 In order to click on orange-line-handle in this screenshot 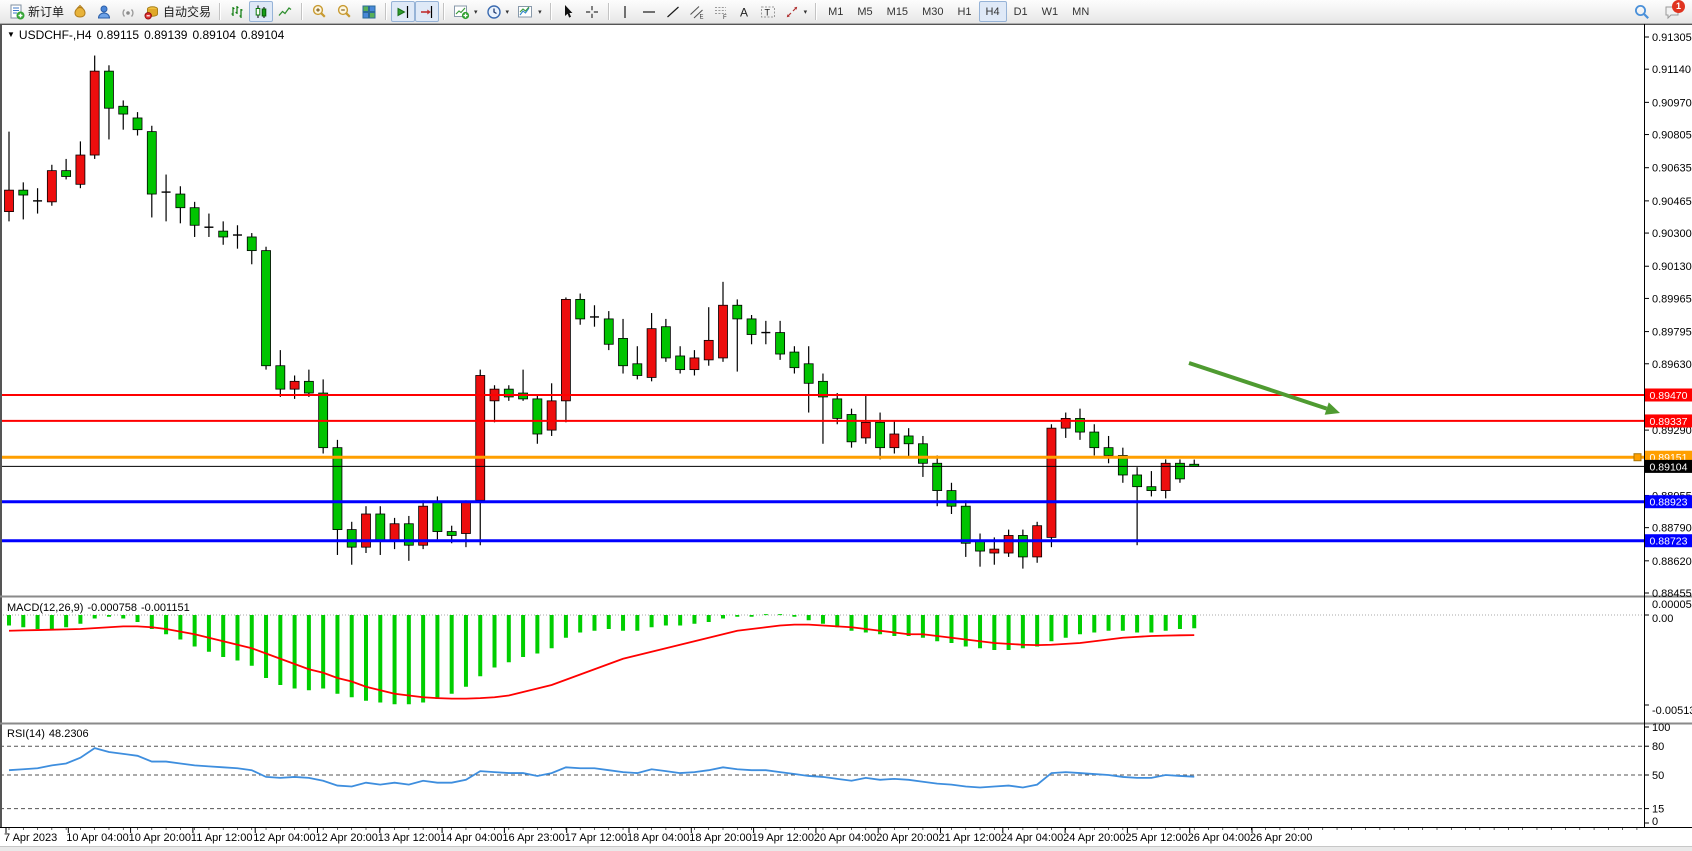, I will do `click(1637, 457)`.